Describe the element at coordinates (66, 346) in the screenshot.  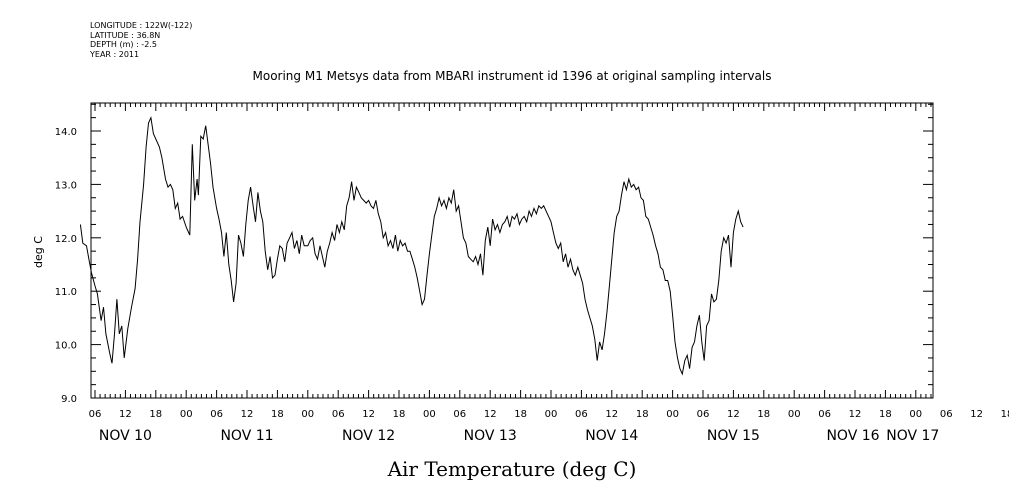
I see `y-tick-label: 10.0` at that location.